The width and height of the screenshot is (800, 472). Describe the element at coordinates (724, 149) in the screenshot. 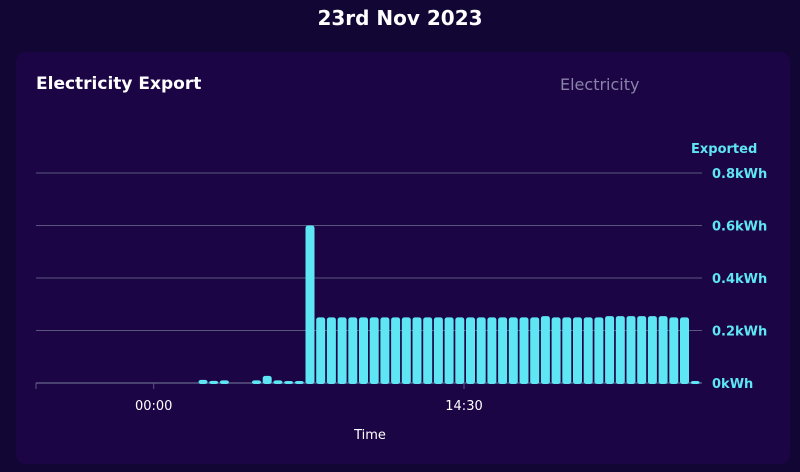

I see `series-label: Exported` at that location.